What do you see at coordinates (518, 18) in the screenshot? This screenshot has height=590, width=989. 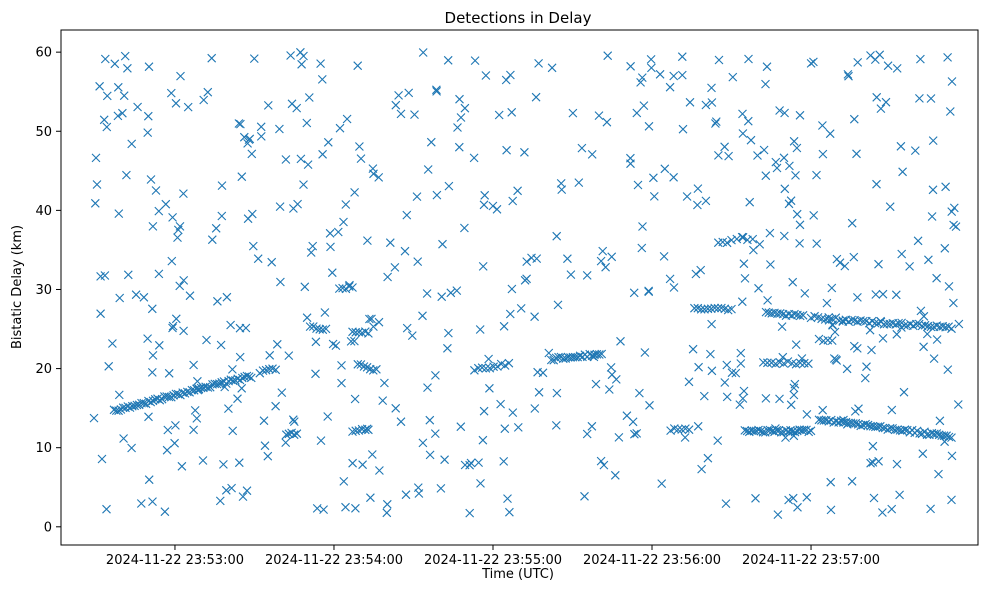 I see `chart-title: Detections in Delay` at bounding box center [518, 18].